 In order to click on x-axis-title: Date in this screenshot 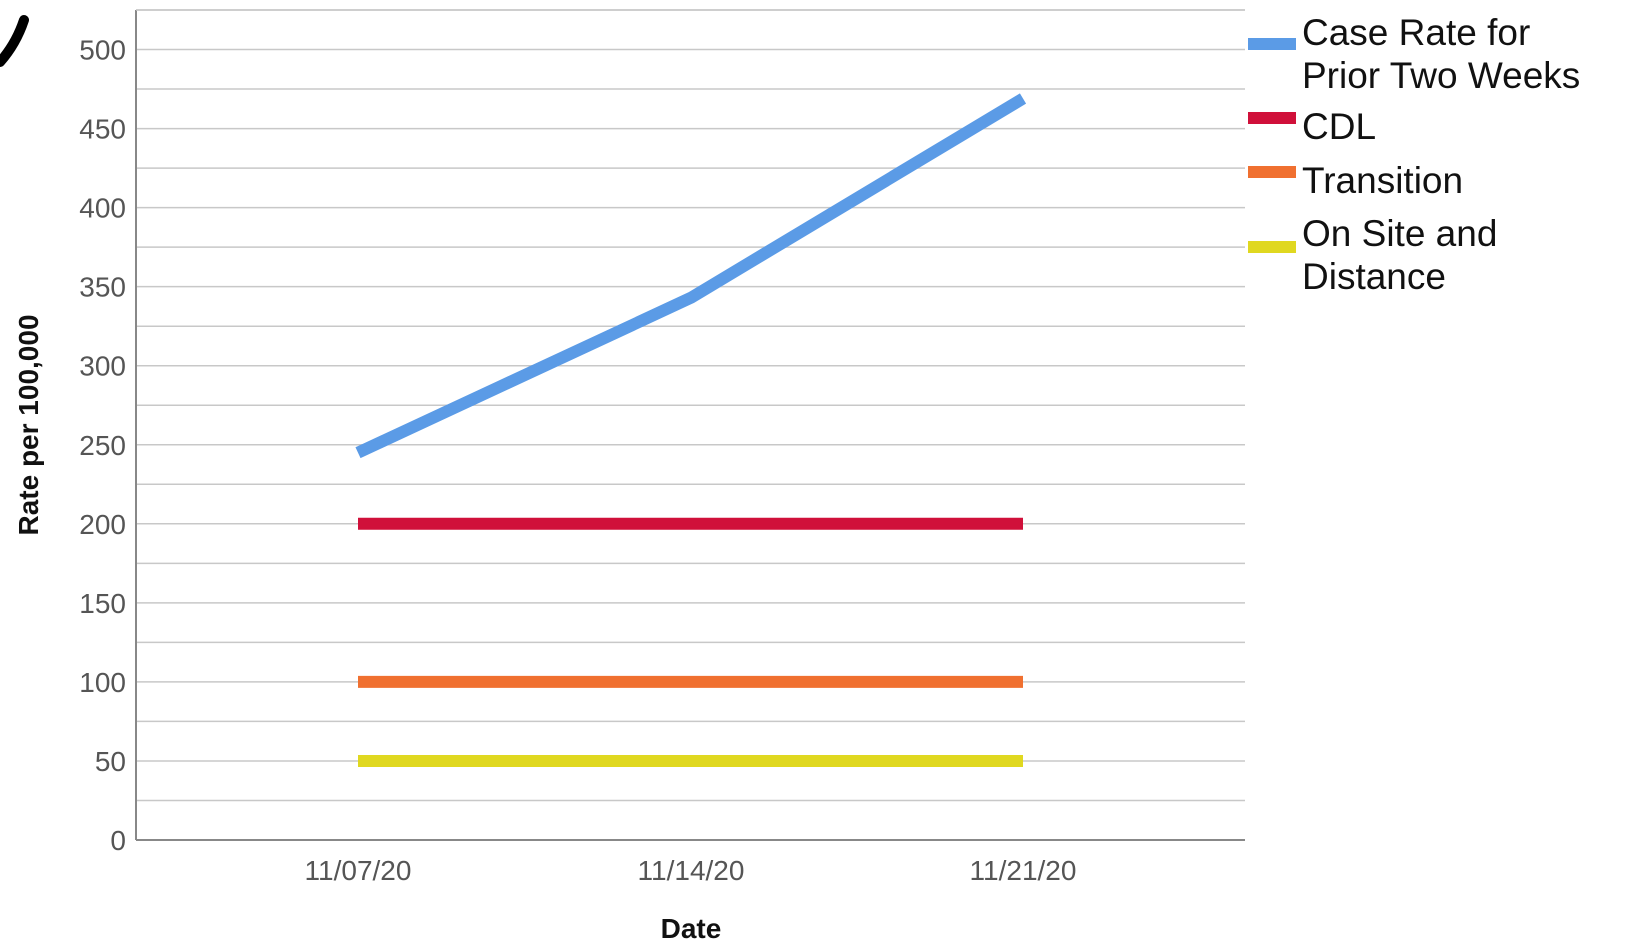, I will do `click(691, 928)`.